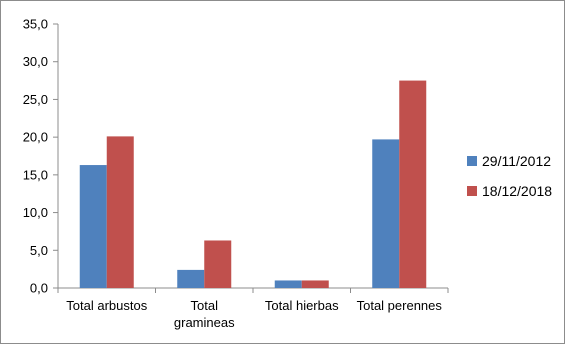 This screenshot has height=344, width=565. I want to click on y-tick-label: 20,0, so click(35, 137).